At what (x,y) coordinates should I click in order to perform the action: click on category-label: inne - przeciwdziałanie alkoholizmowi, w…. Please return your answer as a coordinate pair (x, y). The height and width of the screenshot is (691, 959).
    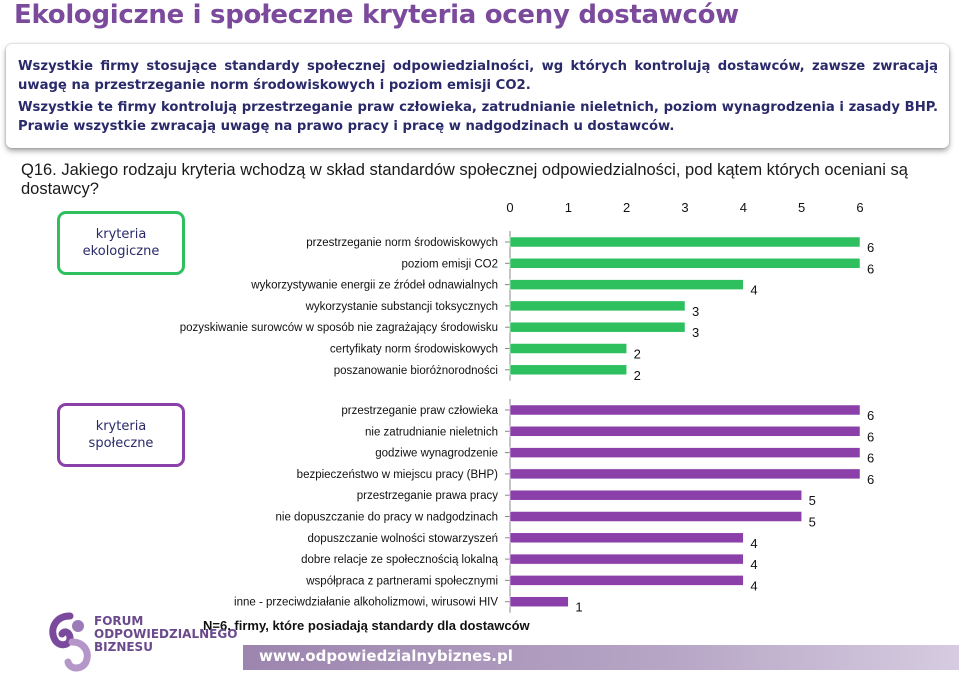
    Looking at the image, I should click on (366, 603).